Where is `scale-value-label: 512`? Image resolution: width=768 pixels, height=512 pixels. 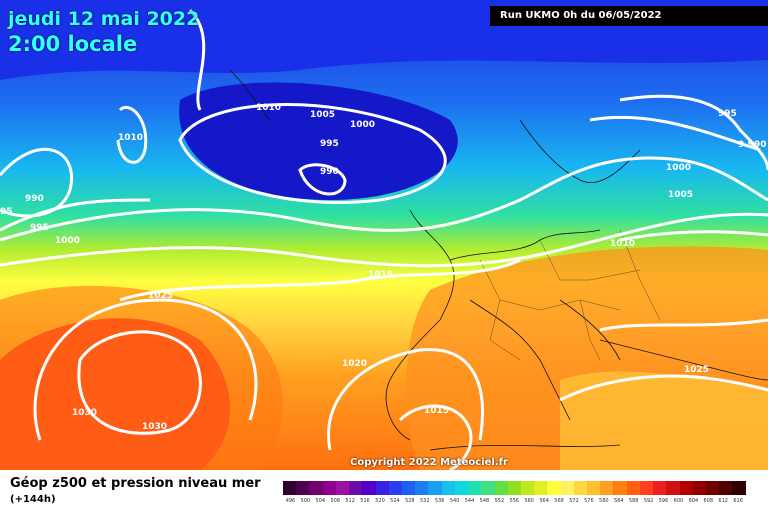
scale-value-label: 512 is located at coordinates (350, 501).